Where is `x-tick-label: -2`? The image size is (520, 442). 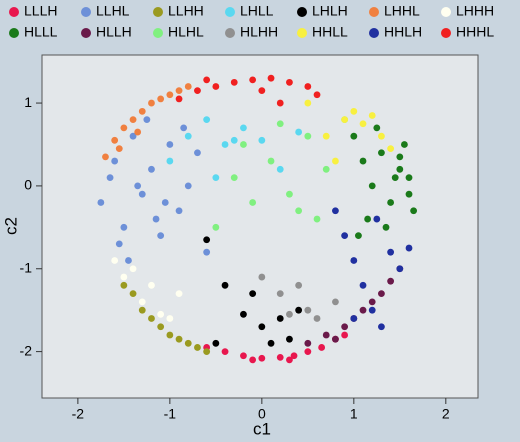 x-tick-label: -2 is located at coordinates (78, 414).